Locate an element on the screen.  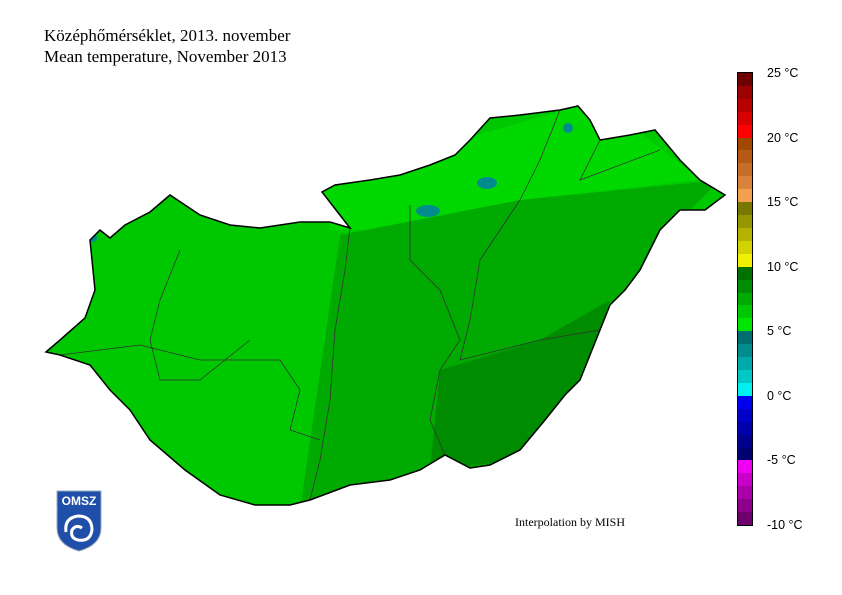
title-hungarian: Középhőmérséklet, 2013. november is located at coordinates (167, 35).